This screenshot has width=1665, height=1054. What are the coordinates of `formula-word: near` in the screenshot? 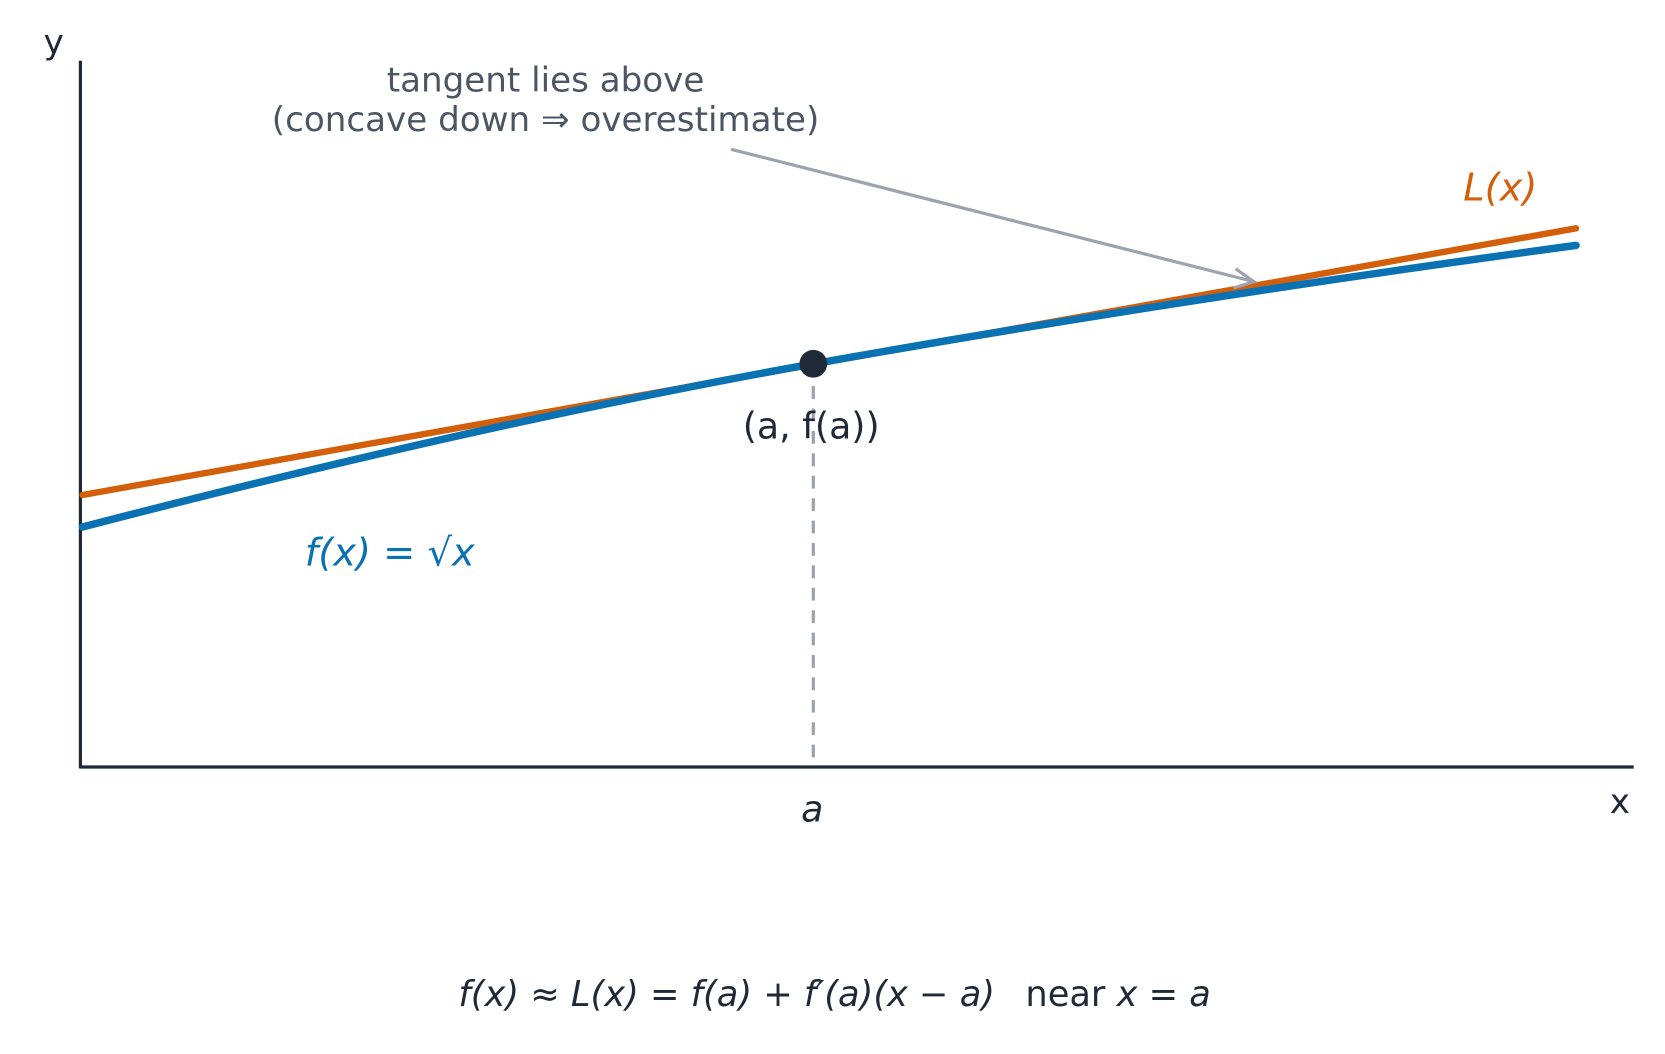 It's located at (1065, 994).